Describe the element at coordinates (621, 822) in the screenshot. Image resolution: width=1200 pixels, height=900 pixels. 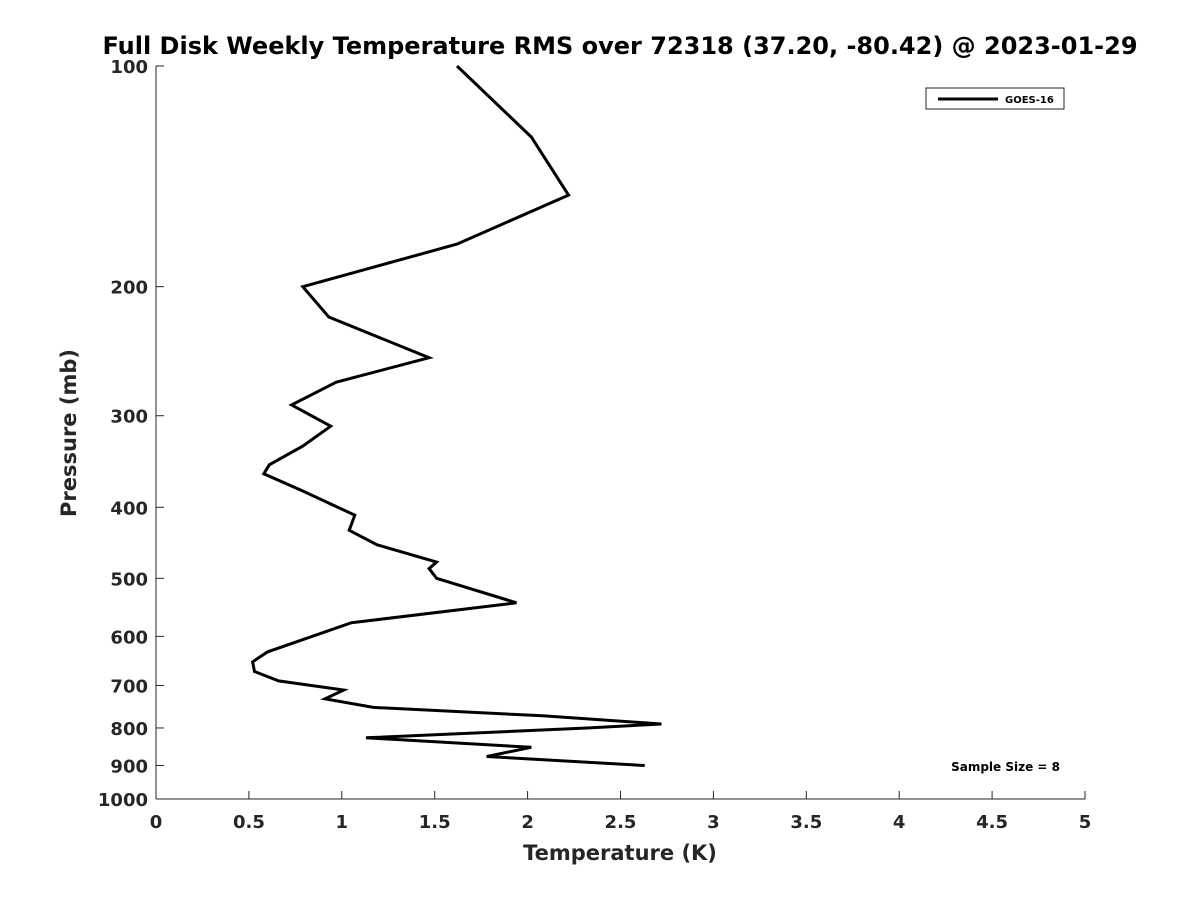
I see `x-tick-label: 2.5` at that location.